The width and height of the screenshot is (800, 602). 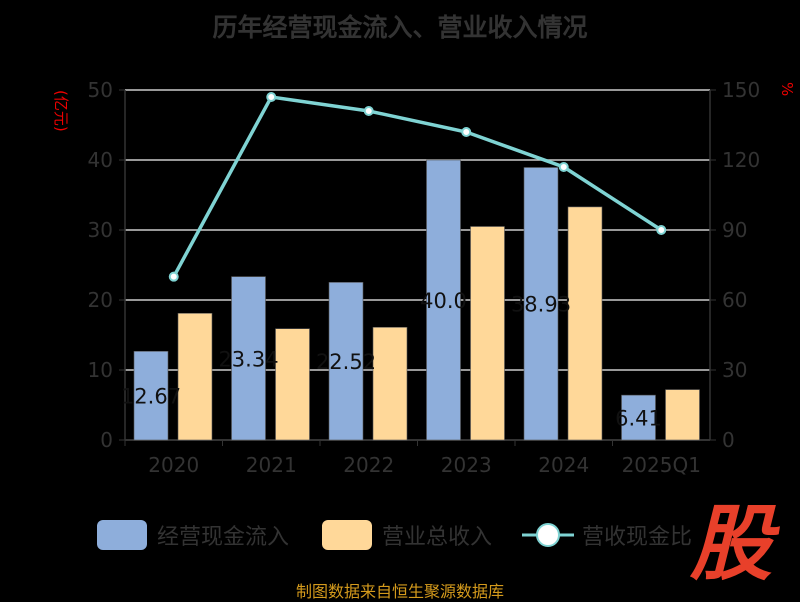 I want to click on cash-bar-label: 38.93, so click(x=541, y=305).